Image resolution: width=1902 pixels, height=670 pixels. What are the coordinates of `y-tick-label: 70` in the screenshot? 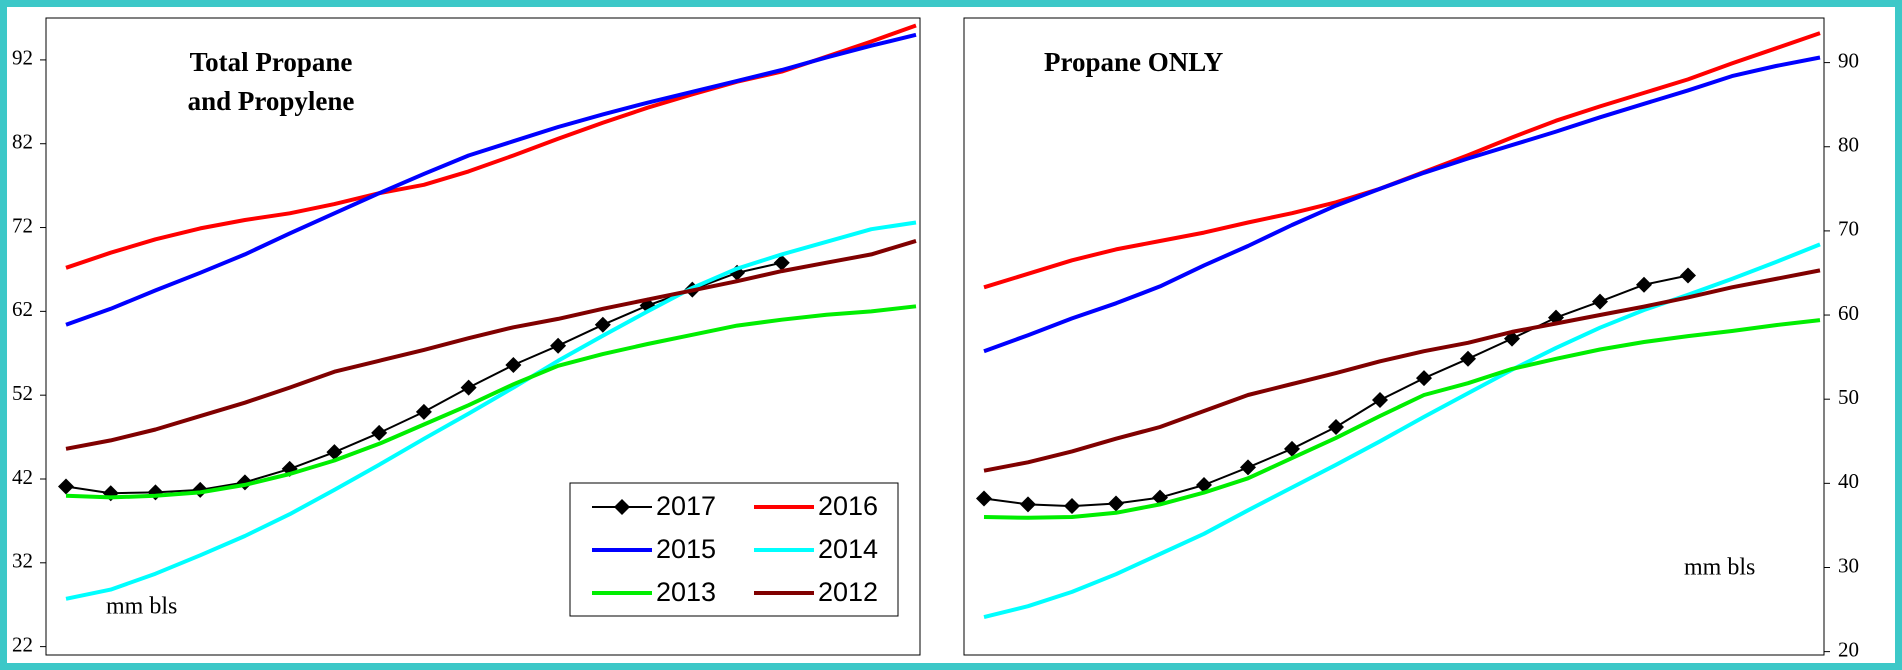 It's located at (1848, 229).